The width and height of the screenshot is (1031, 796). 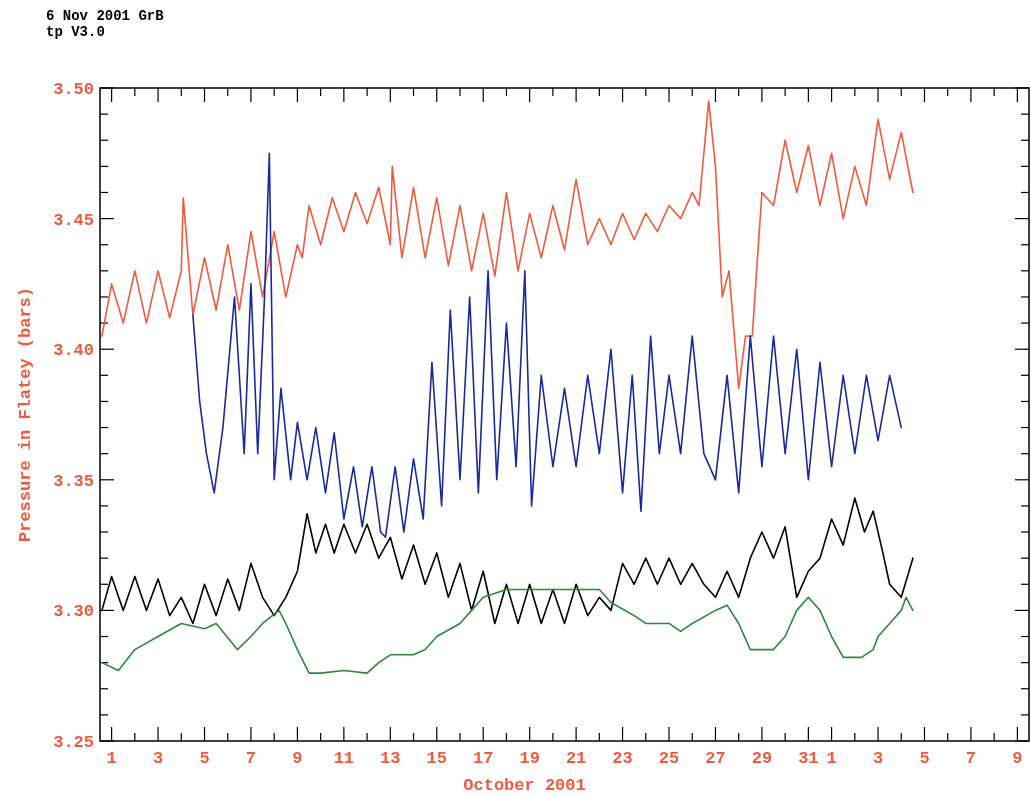 What do you see at coordinates (73, 481) in the screenshot?
I see `y-tick-label: 3.35` at bounding box center [73, 481].